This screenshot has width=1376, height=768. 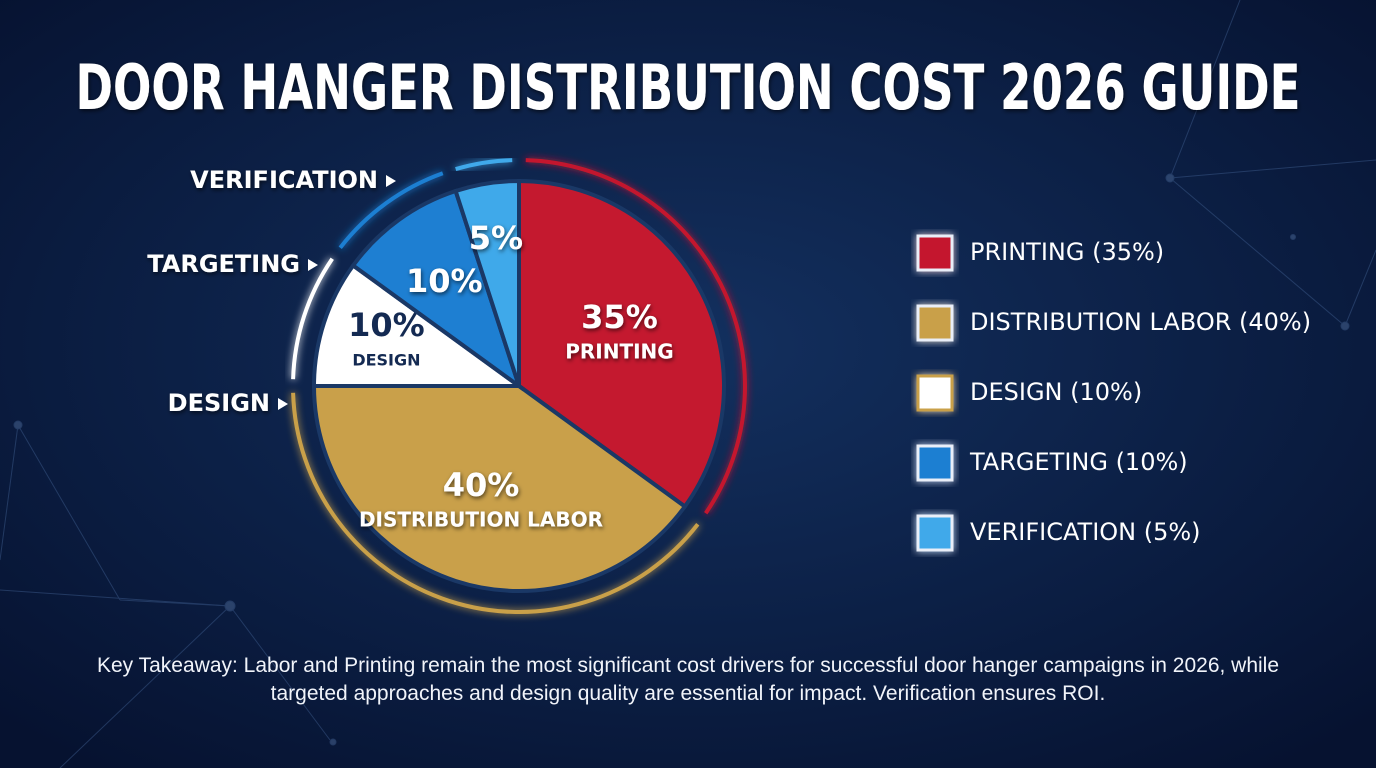 I want to click on slice-category-label: DISTRIBUTION LABOR, so click(x=481, y=519).